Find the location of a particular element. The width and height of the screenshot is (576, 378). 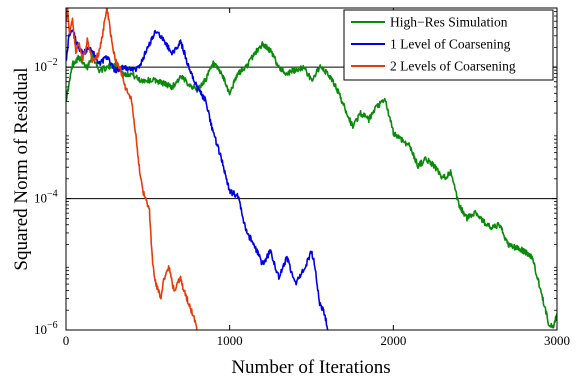

y-tick-label-1: 10⁻⁴ is located at coordinates (46, 197).